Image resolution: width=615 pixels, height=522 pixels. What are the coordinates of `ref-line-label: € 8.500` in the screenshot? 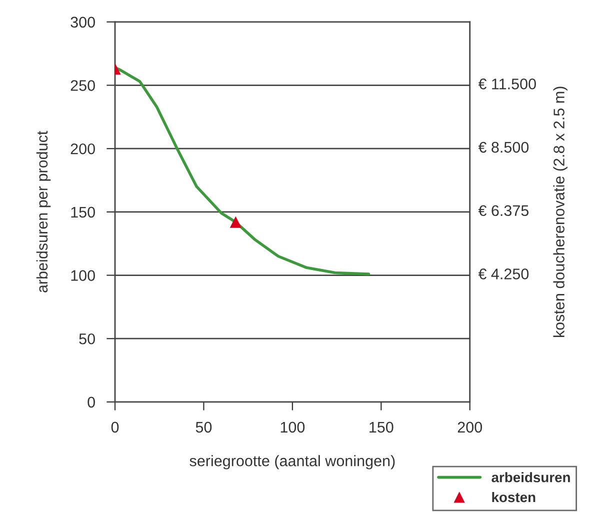 It's located at (503, 147).